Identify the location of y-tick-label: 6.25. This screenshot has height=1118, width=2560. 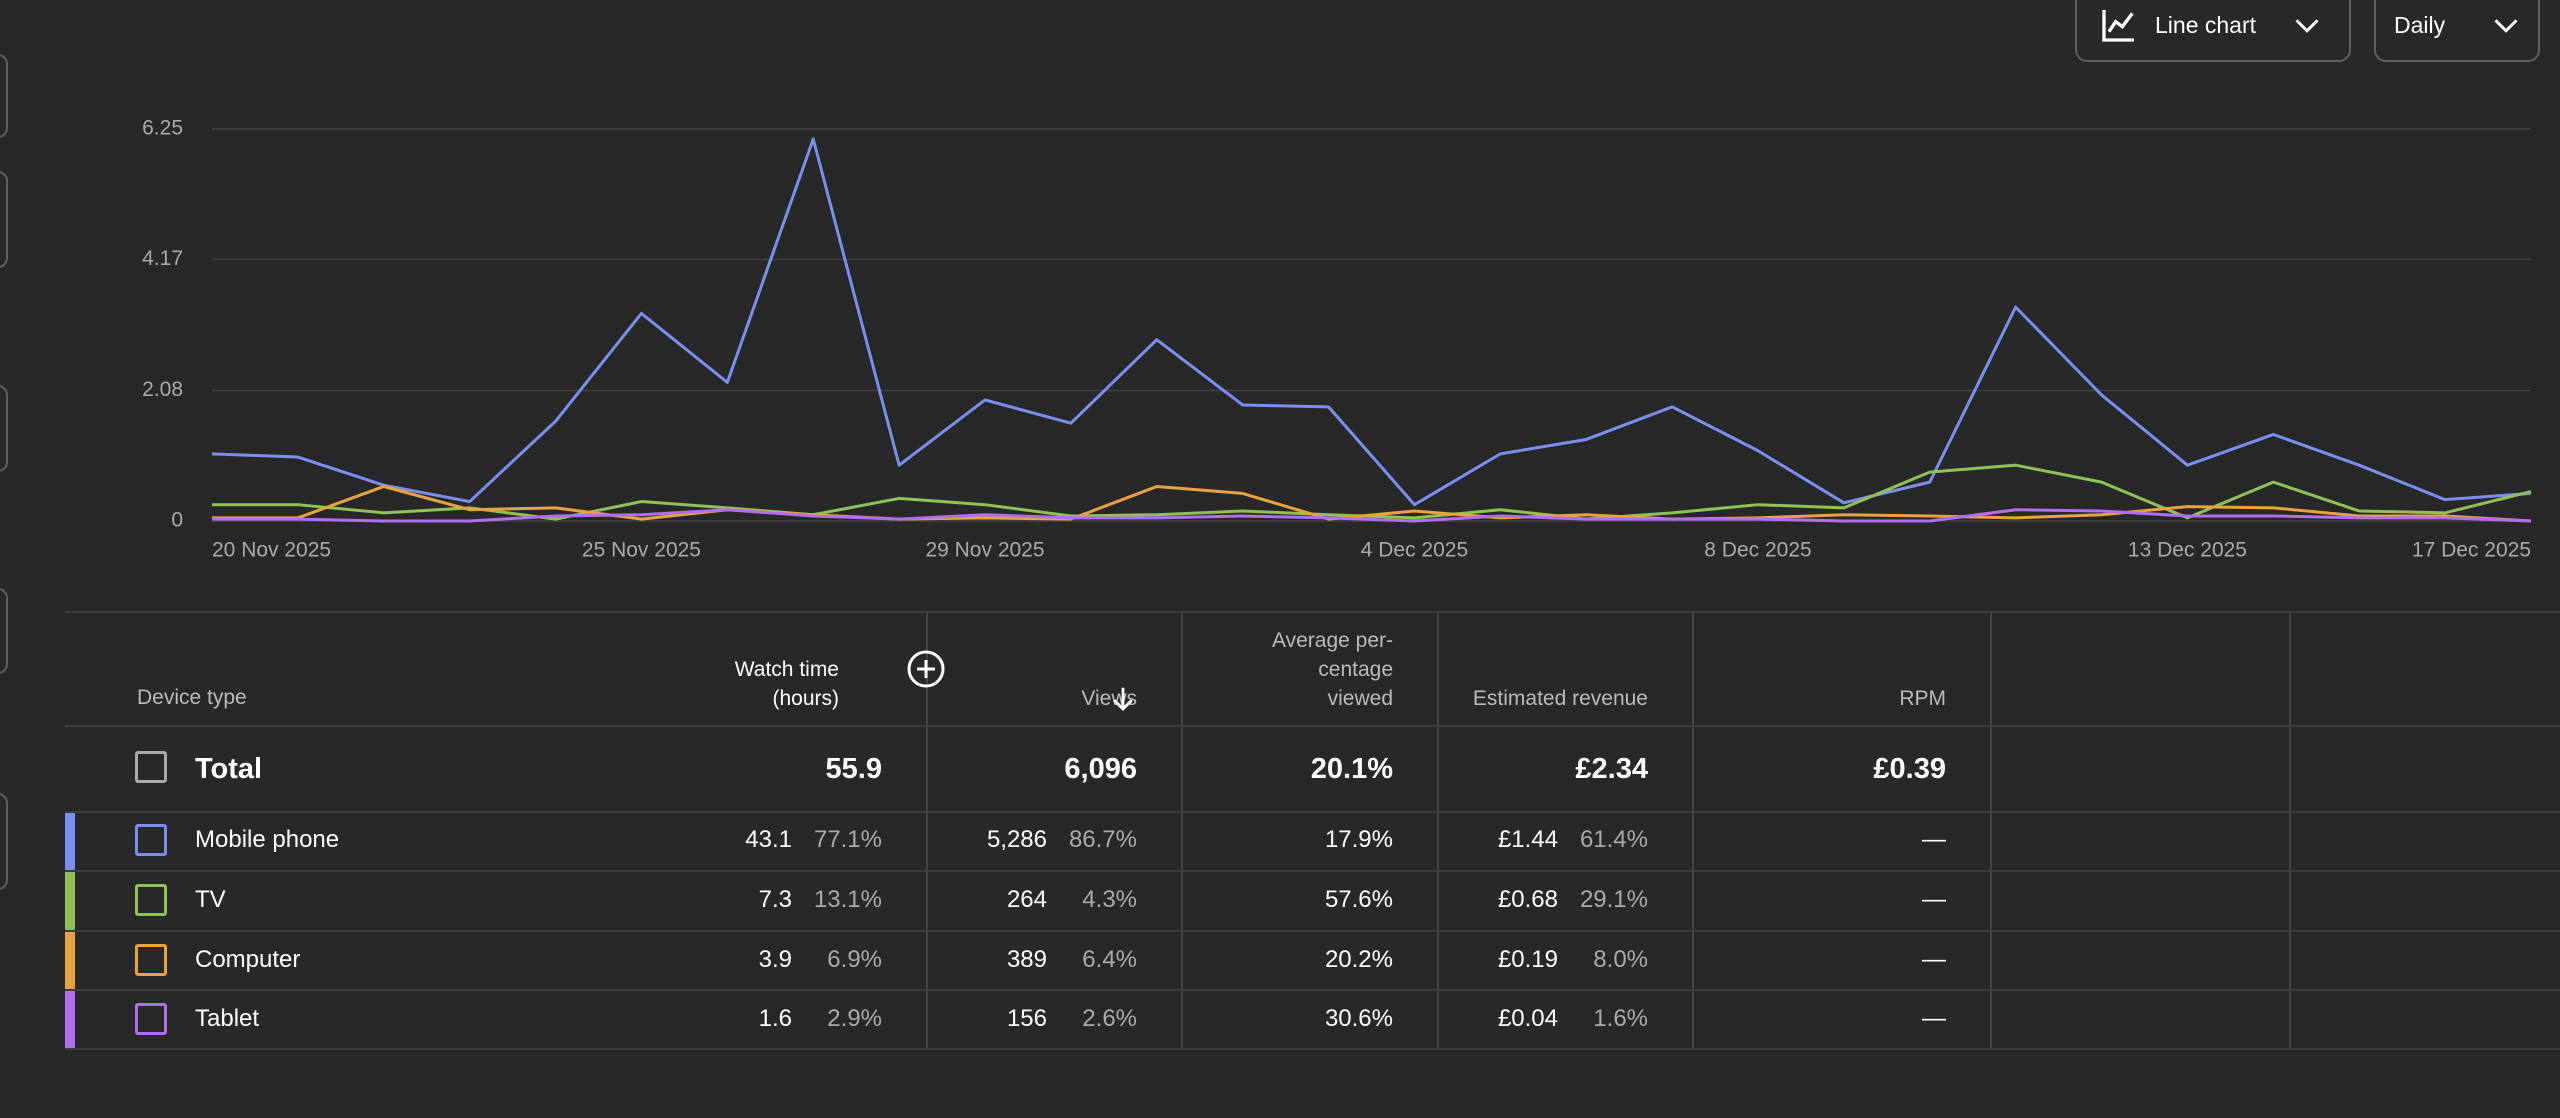
(162, 128).